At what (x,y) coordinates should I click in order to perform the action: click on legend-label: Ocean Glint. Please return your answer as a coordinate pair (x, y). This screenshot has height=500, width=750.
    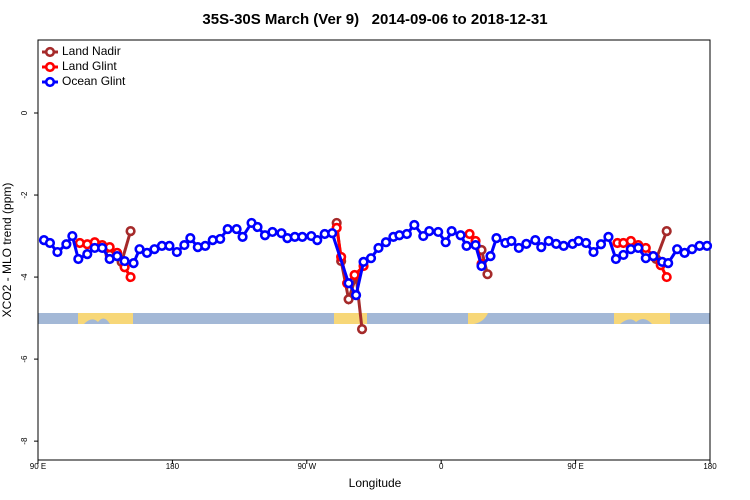
    Looking at the image, I should click on (94, 81).